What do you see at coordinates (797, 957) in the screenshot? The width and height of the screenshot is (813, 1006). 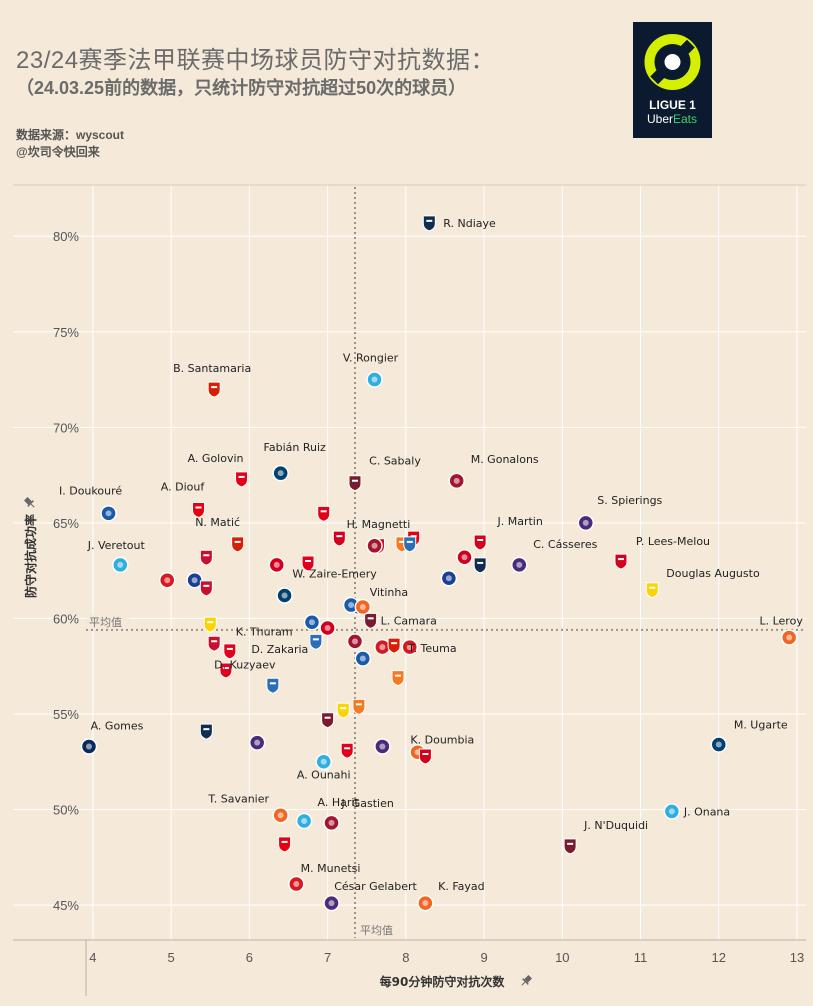 I see `x-tick-label: 13` at bounding box center [797, 957].